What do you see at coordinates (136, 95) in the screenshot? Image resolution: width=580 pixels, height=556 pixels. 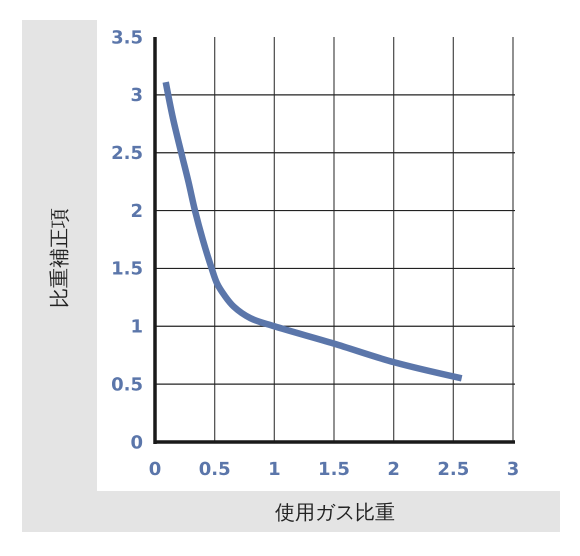 I see `y-tick-label: 3` at bounding box center [136, 95].